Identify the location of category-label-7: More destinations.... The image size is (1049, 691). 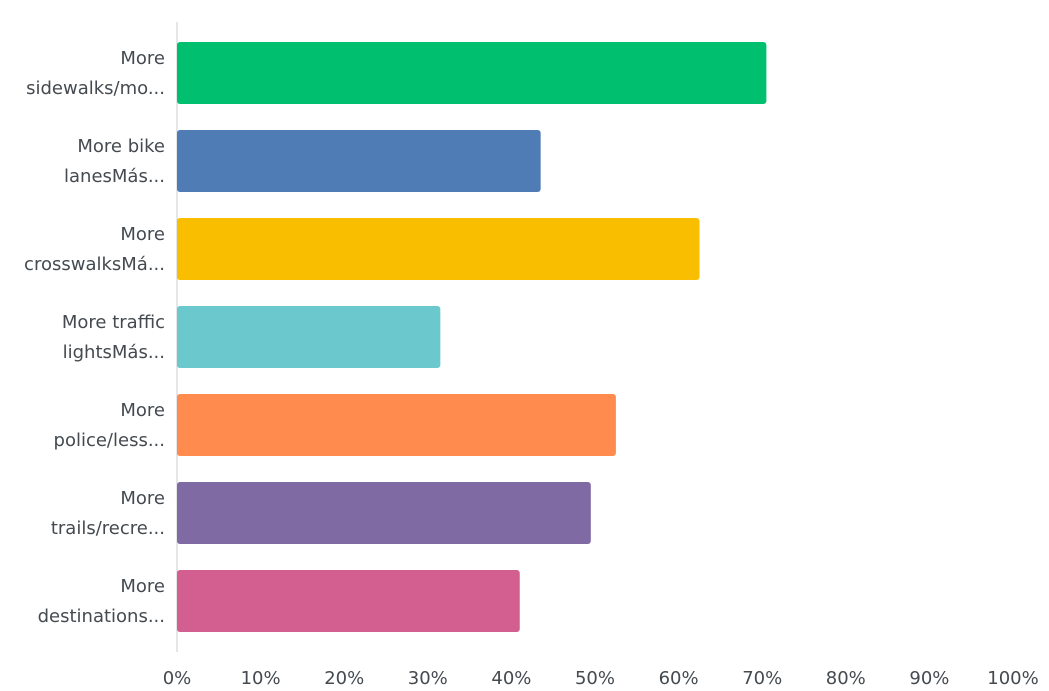
(101, 601).